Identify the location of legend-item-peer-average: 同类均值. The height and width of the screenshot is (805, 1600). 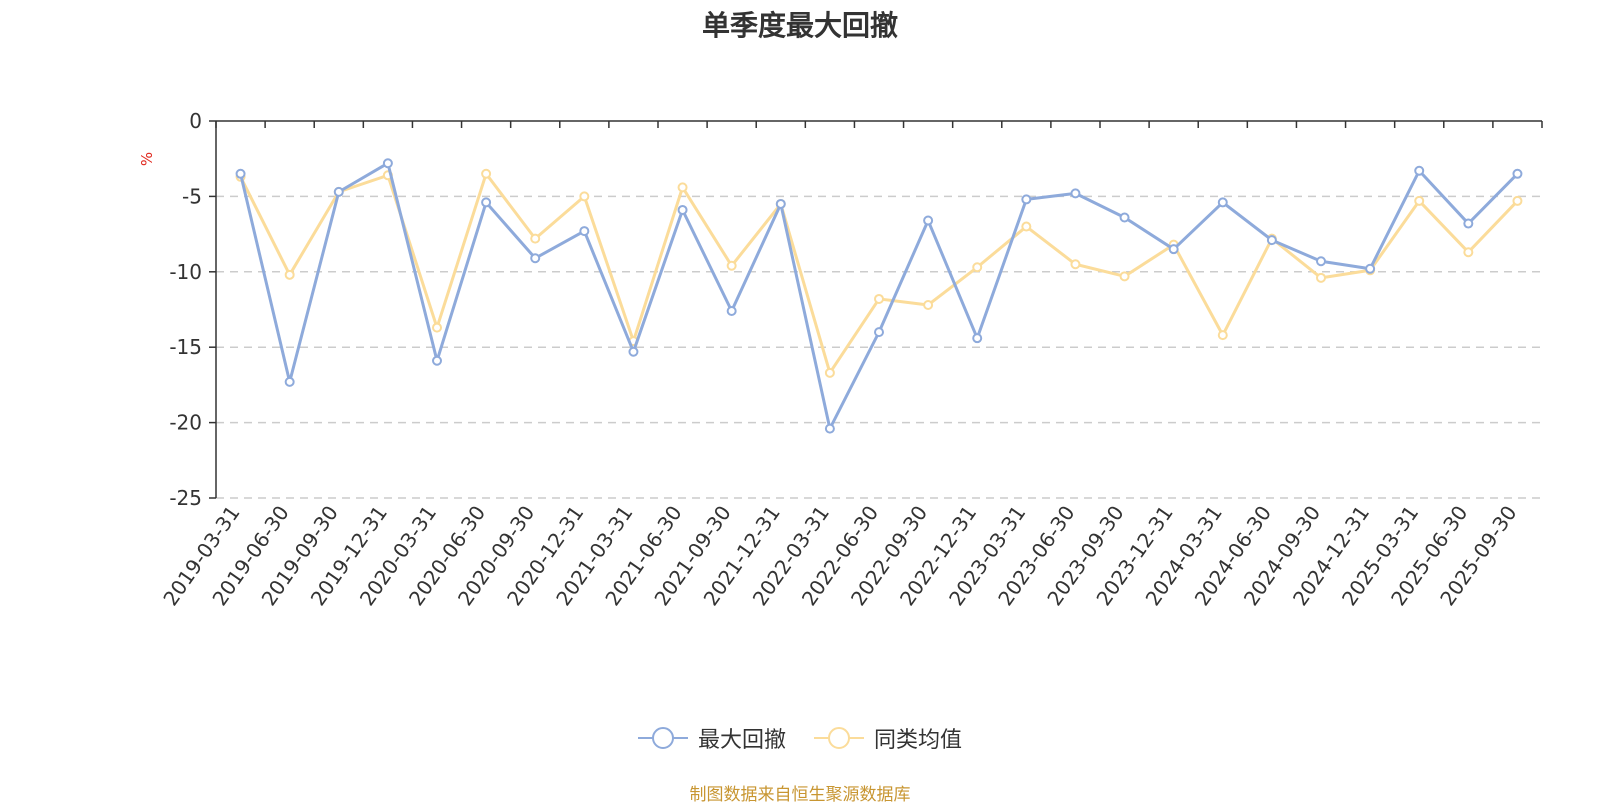
(888, 738).